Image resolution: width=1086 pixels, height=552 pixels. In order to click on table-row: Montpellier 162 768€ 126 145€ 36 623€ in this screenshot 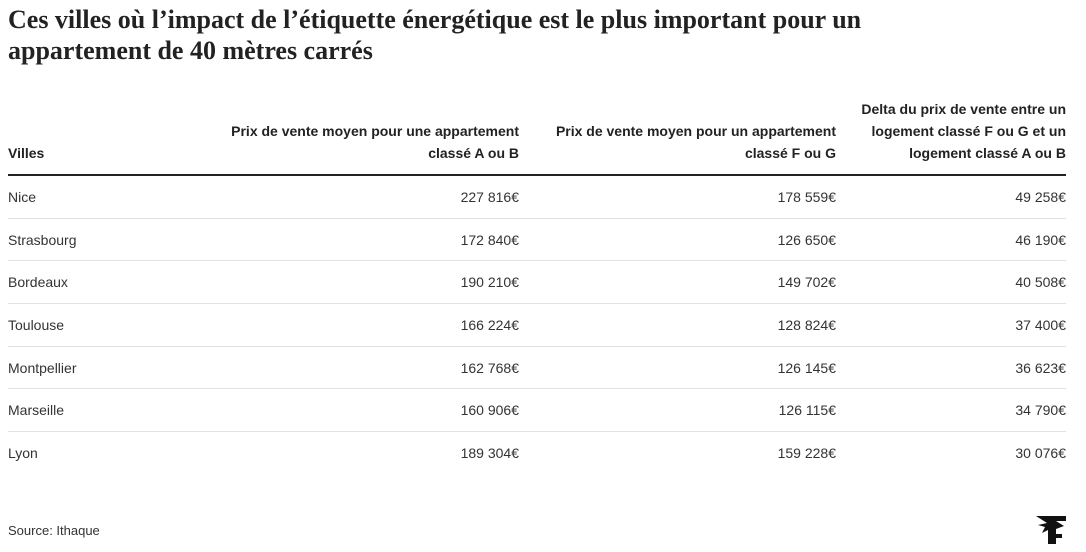, I will do `click(537, 368)`.